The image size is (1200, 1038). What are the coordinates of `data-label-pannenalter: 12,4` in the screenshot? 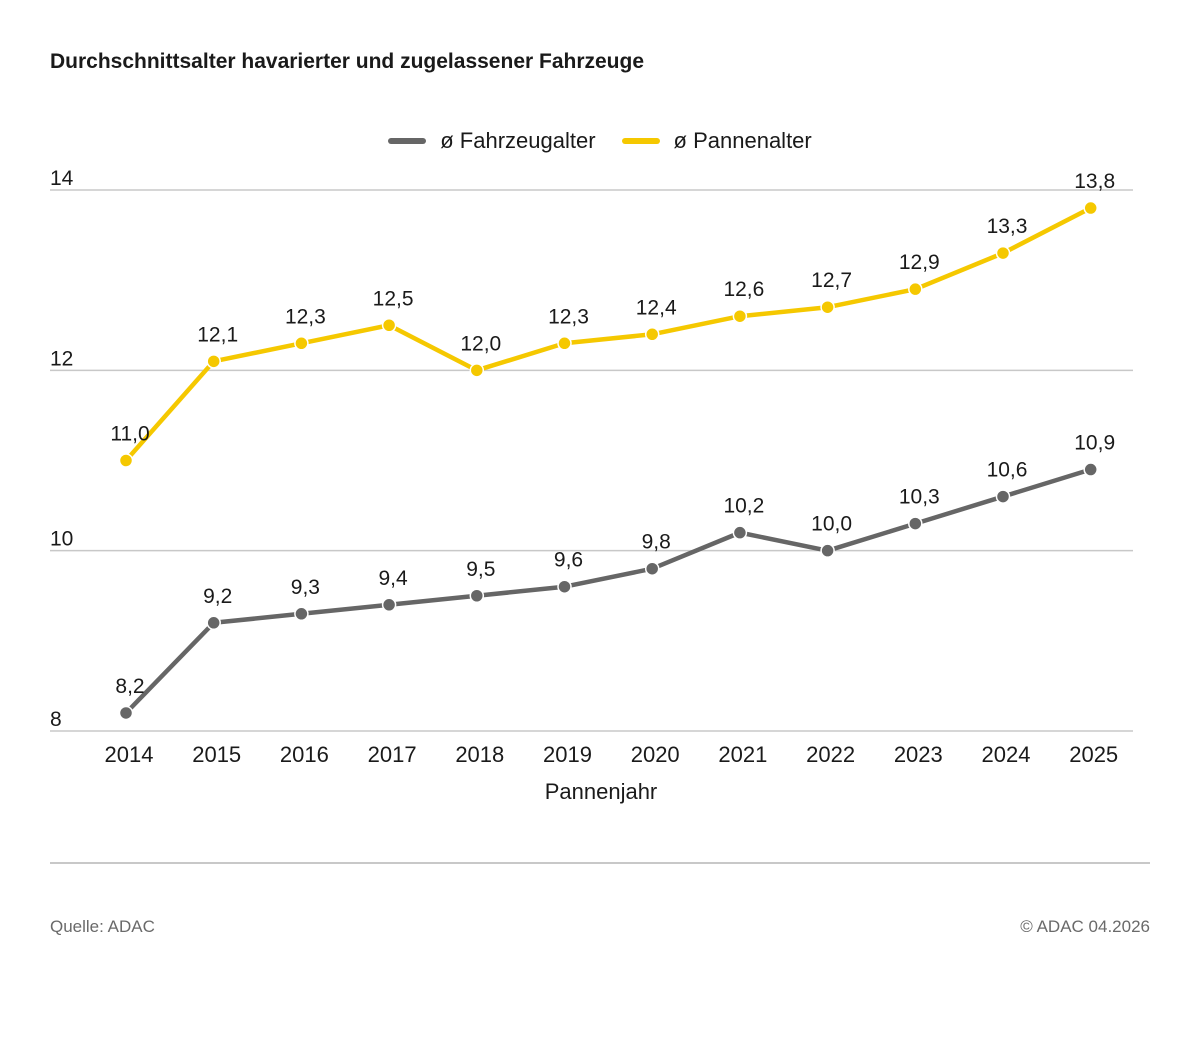 It's located at (656, 307).